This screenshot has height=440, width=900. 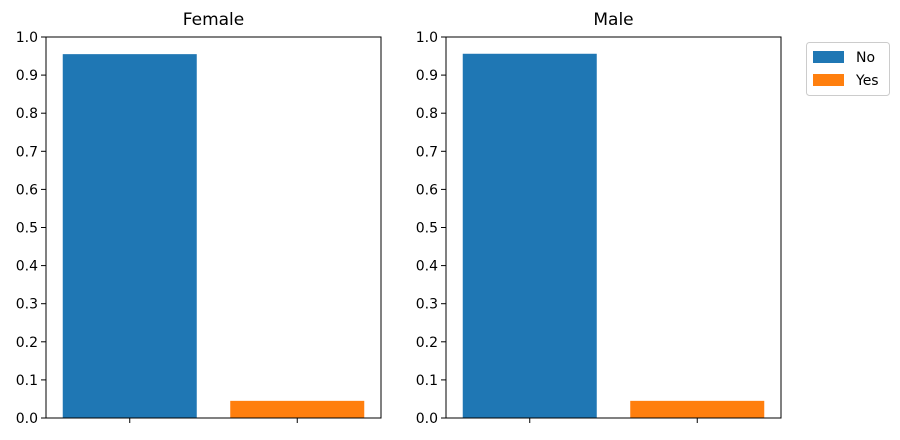 What do you see at coordinates (867, 81) in the screenshot?
I see `legend-label-yes: Yes` at bounding box center [867, 81].